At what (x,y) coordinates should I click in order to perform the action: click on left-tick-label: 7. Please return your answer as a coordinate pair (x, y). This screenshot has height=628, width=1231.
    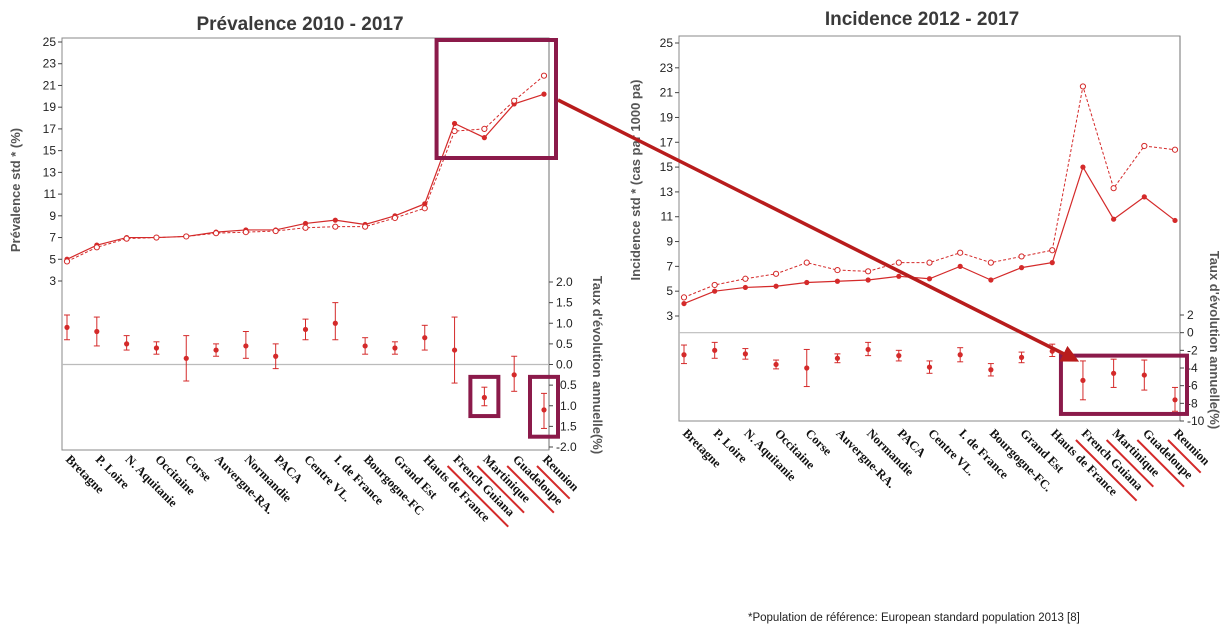
    Looking at the image, I should click on (52, 238).